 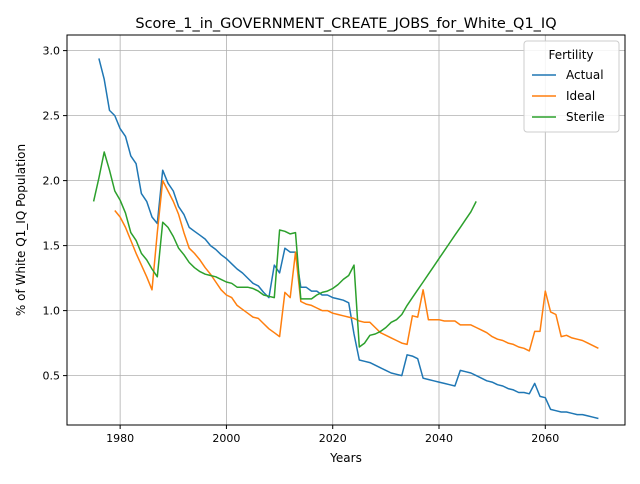 I want to click on x-tick-label: 2000, so click(x=226, y=438).